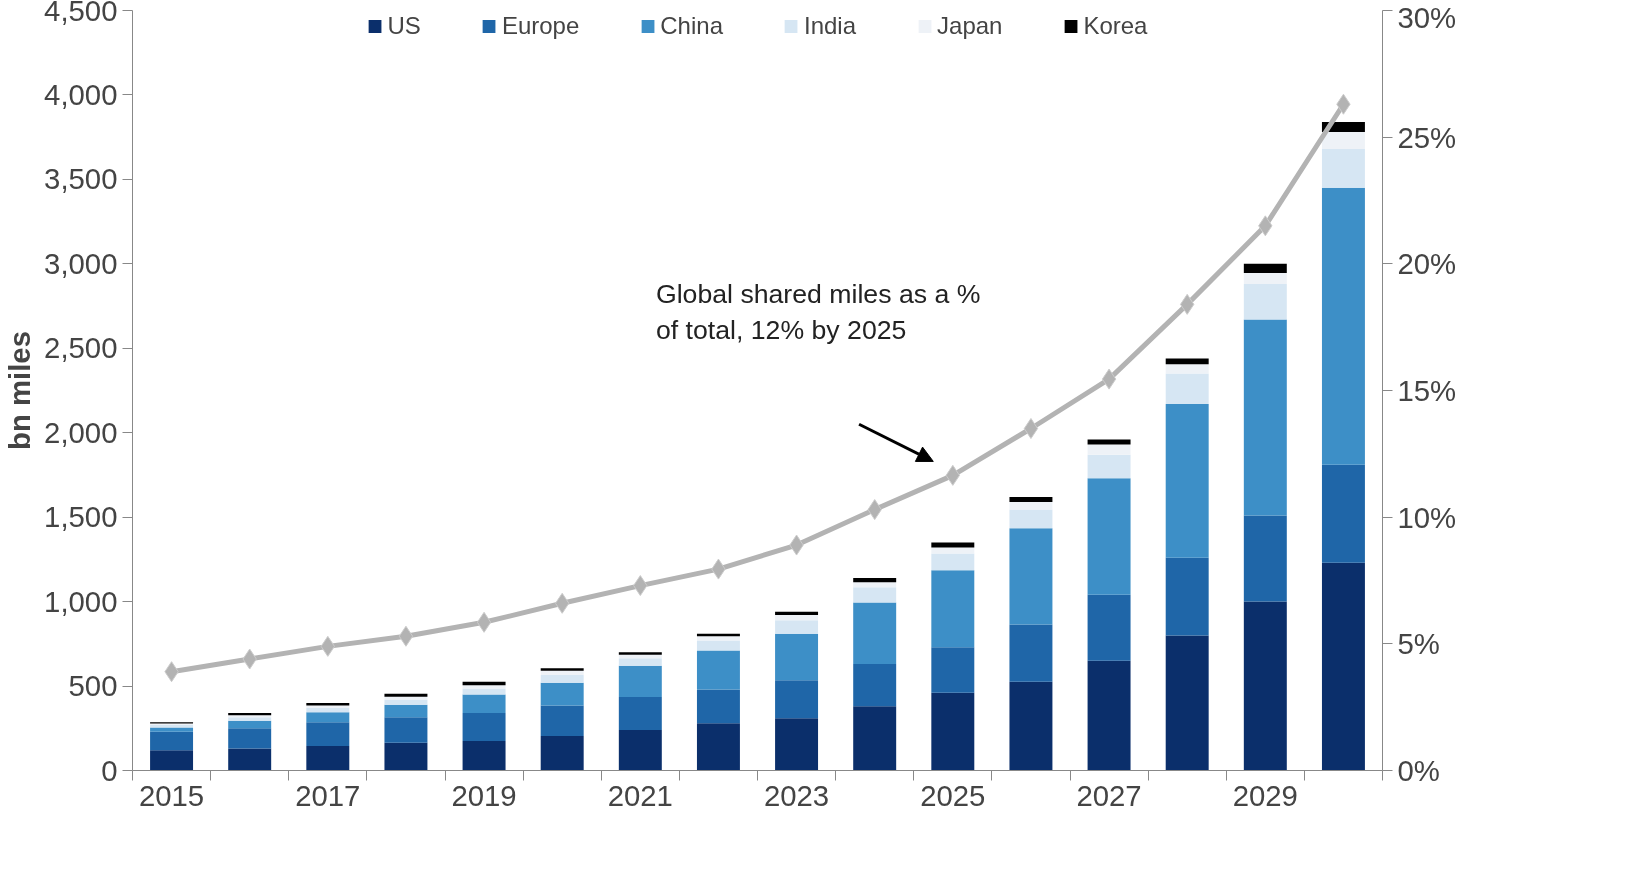 The width and height of the screenshot is (1626, 879). Describe the element at coordinates (1115, 26) in the screenshot. I see `legend-label: Korea` at that location.